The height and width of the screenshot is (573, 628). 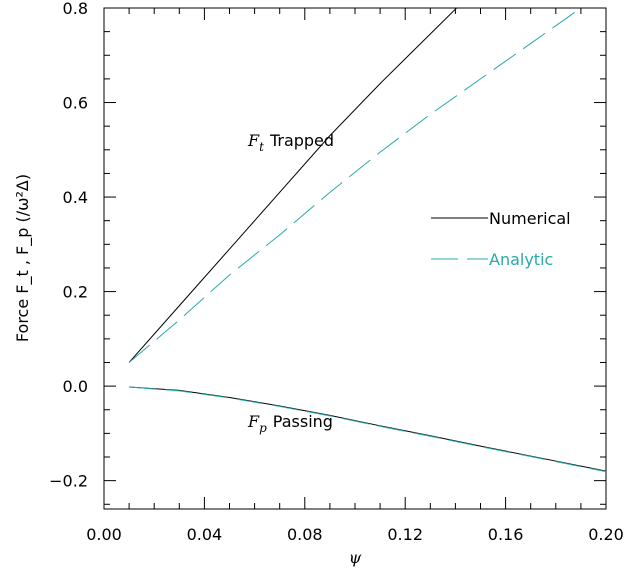 I want to click on y-axis-label: Force F_t , F_p (/ω²Δ), so click(x=23, y=258).